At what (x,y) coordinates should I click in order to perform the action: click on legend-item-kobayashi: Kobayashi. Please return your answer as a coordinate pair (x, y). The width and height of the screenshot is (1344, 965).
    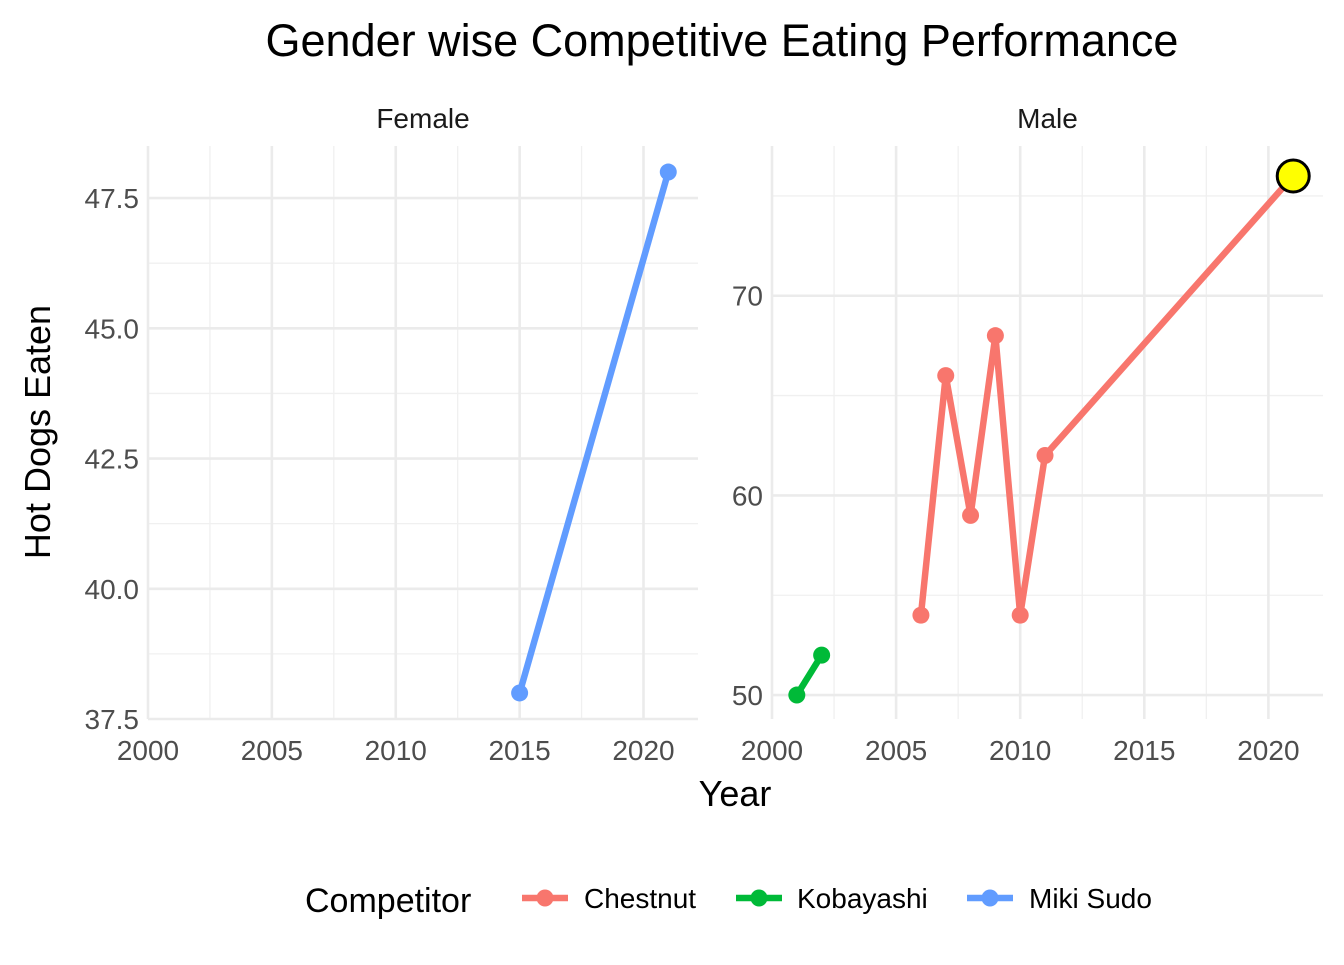
    Looking at the image, I should click on (832, 898).